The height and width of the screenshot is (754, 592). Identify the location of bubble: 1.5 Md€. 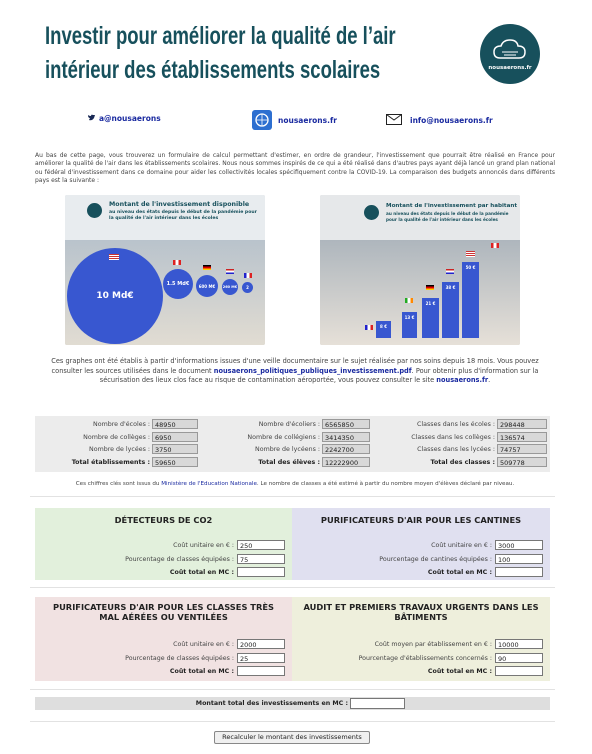
(178, 284).